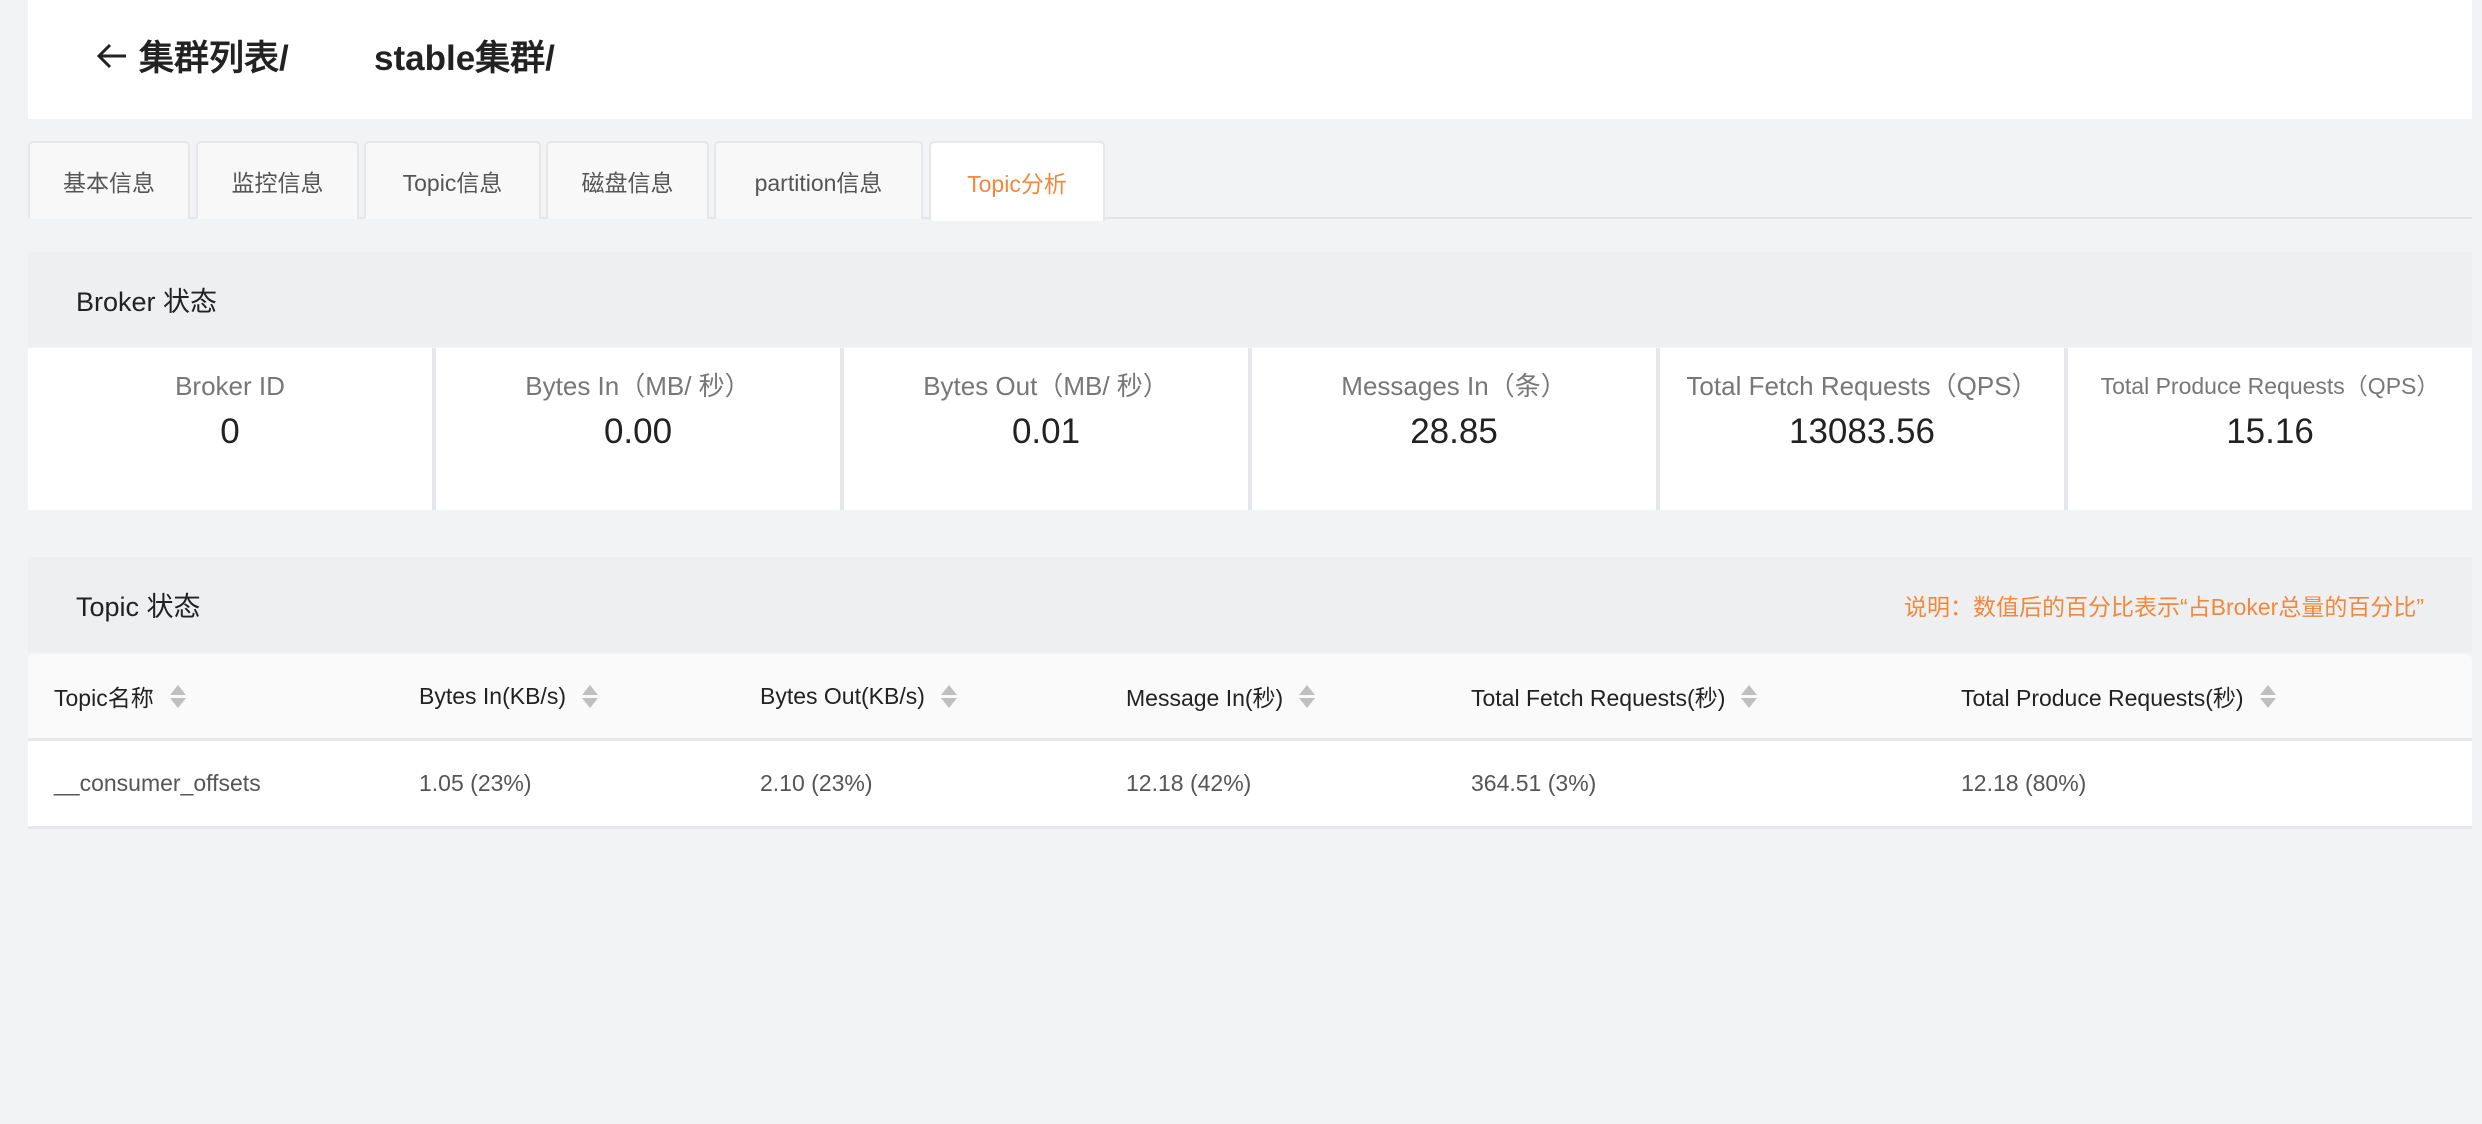 The width and height of the screenshot is (2482, 1124). What do you see at coordinates (842, 695) in the screenshot?
I see `column-label: Bytes Out(KB/s)` at bounding box center [842, 695].